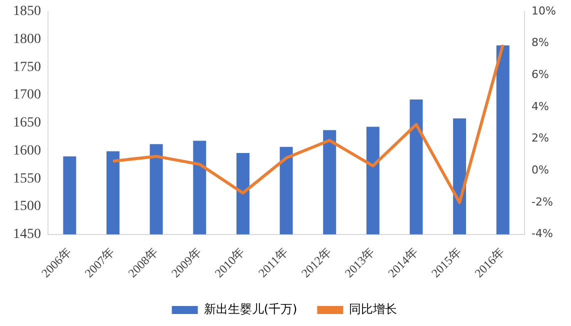  What do you see at coordinates (373, 309) in the screenshot?
I see `legend-label: 同比增长` at bounding box center [373, 309].